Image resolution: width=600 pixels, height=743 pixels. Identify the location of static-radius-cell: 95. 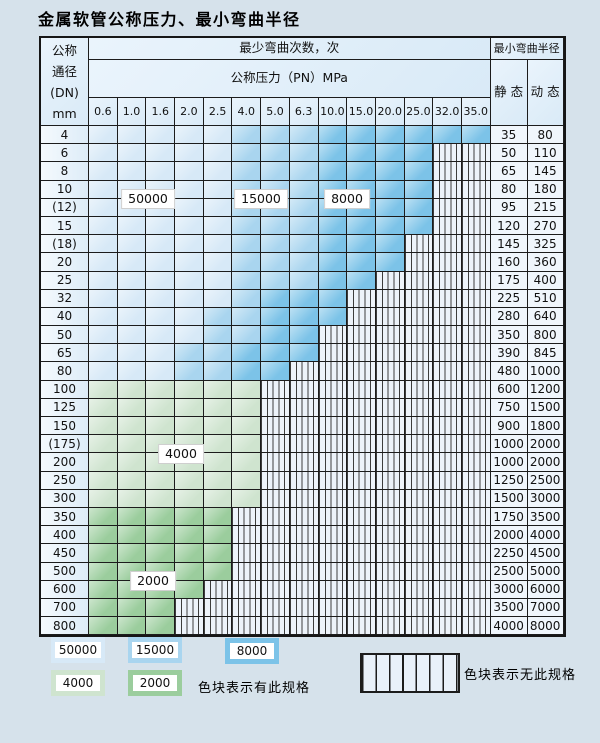
(509, 207).